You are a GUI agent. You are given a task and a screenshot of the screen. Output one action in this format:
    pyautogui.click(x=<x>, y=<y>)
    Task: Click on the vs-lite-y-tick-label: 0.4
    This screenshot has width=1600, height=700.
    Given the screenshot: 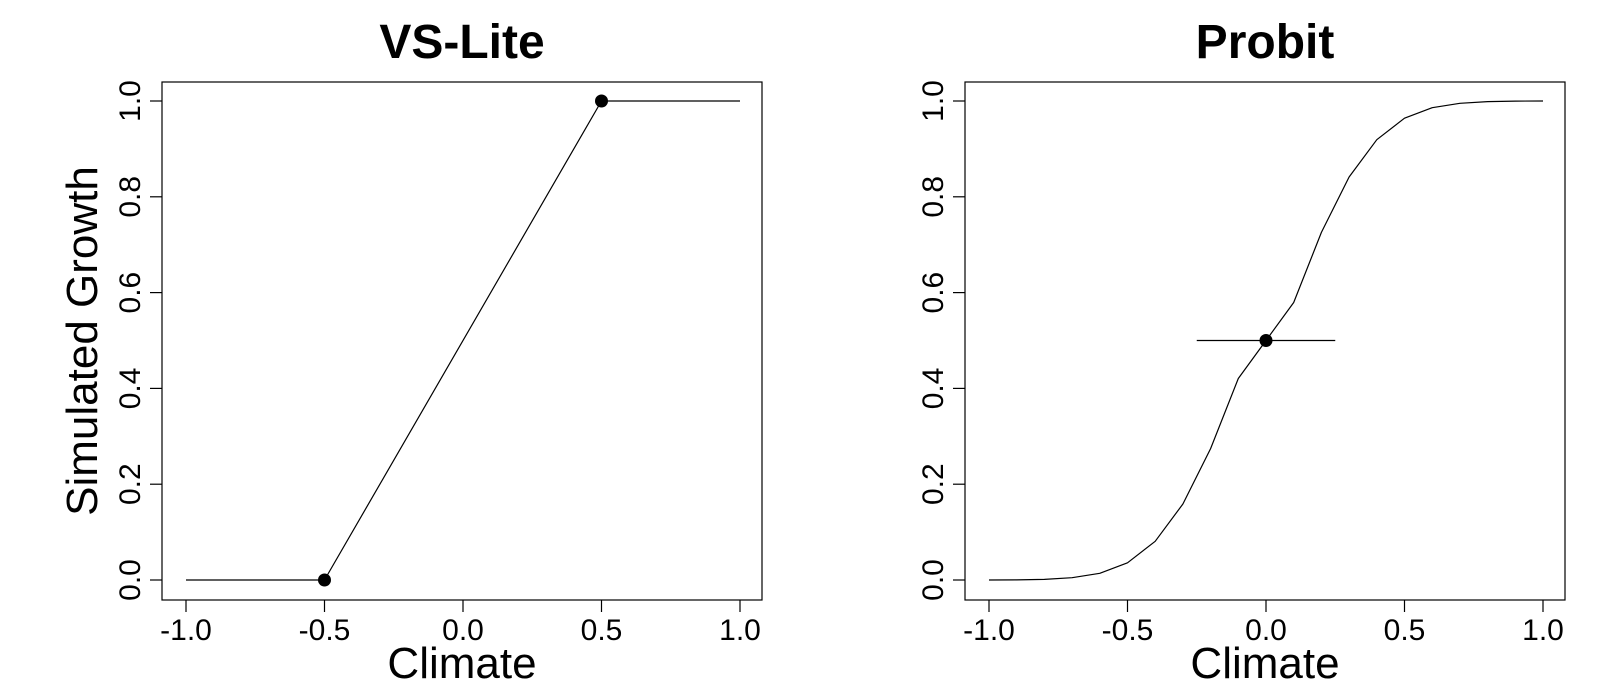 What is the action you would take?
    pyautogui.click(x=130, y=389)
    